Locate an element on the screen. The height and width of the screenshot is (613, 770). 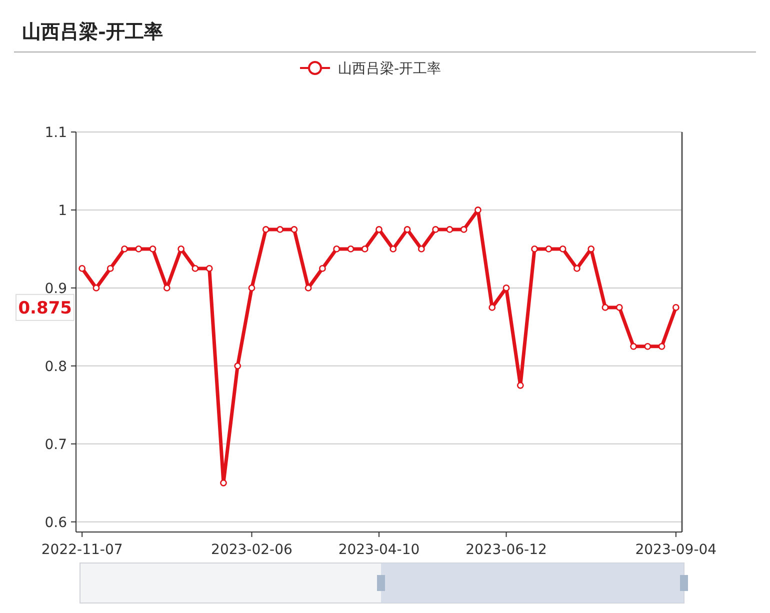
text: 0.875 is located at coordinates (45, 308).